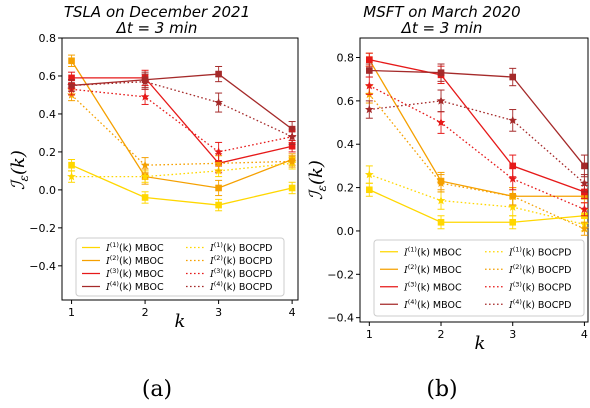 The height and width of the screenshot is (408, 590). What do you see at coordinates (432, 304) in the screenshot?
I see `legend-label: I(4)(k) MBOC` at bounding box center [432, 304].